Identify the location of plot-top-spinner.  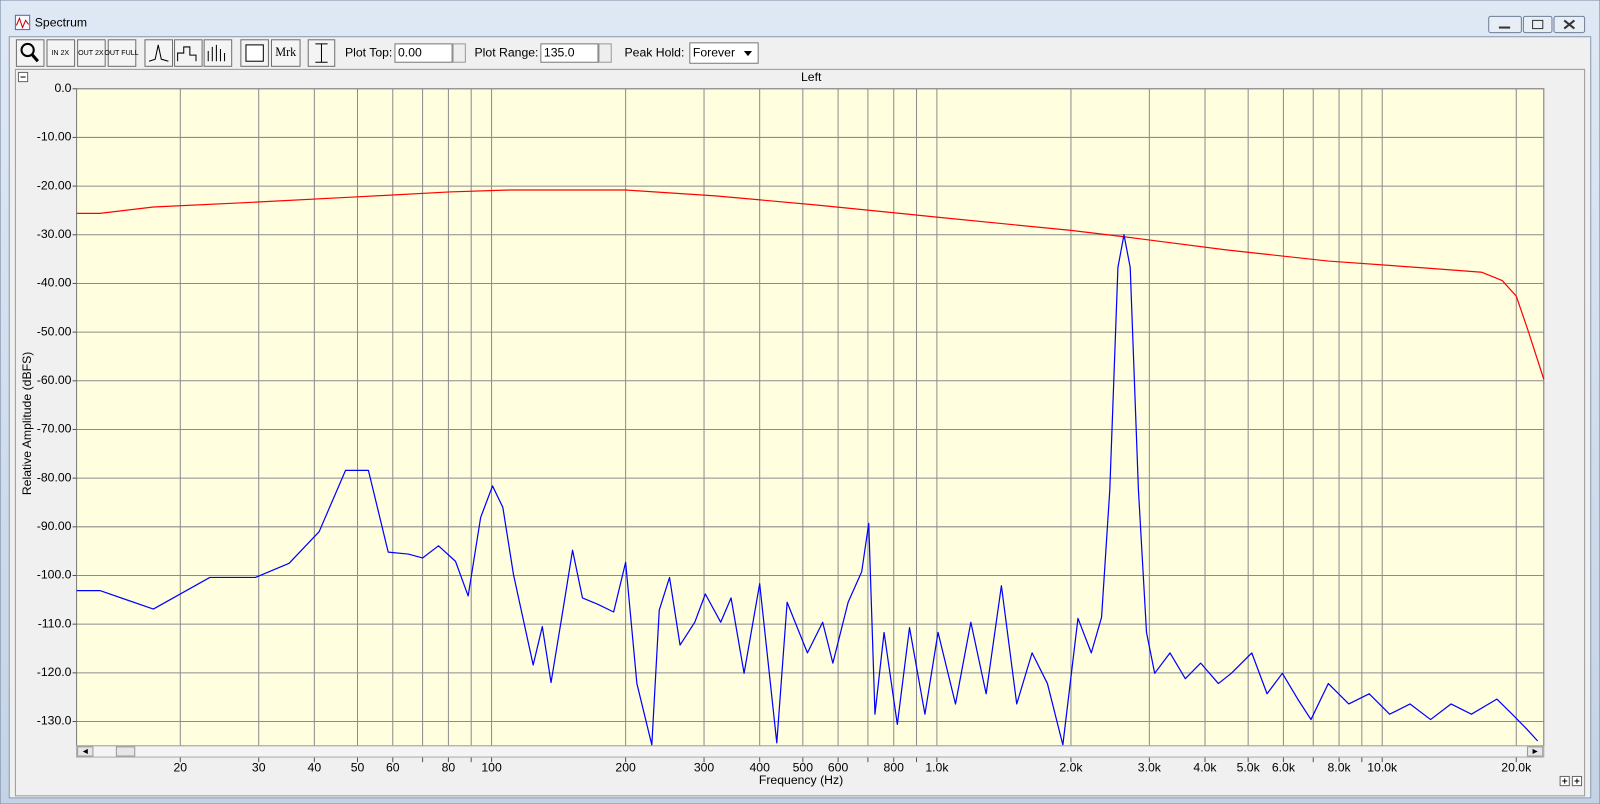
(459, 53).